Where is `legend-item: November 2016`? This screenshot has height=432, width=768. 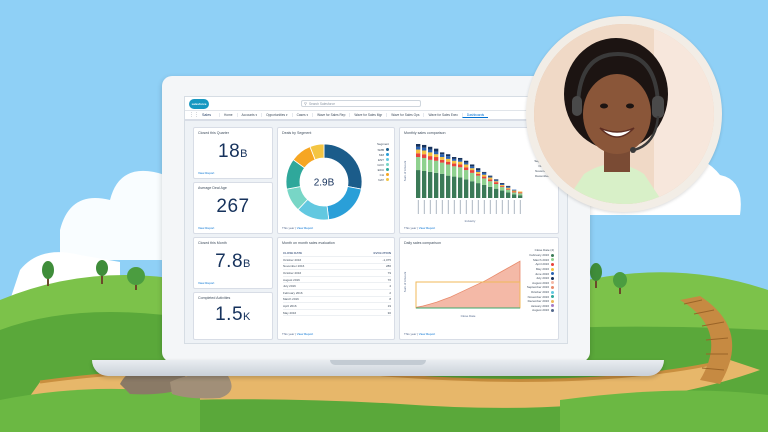 legend-item: November 2016 is located at coordinates (539, 296).